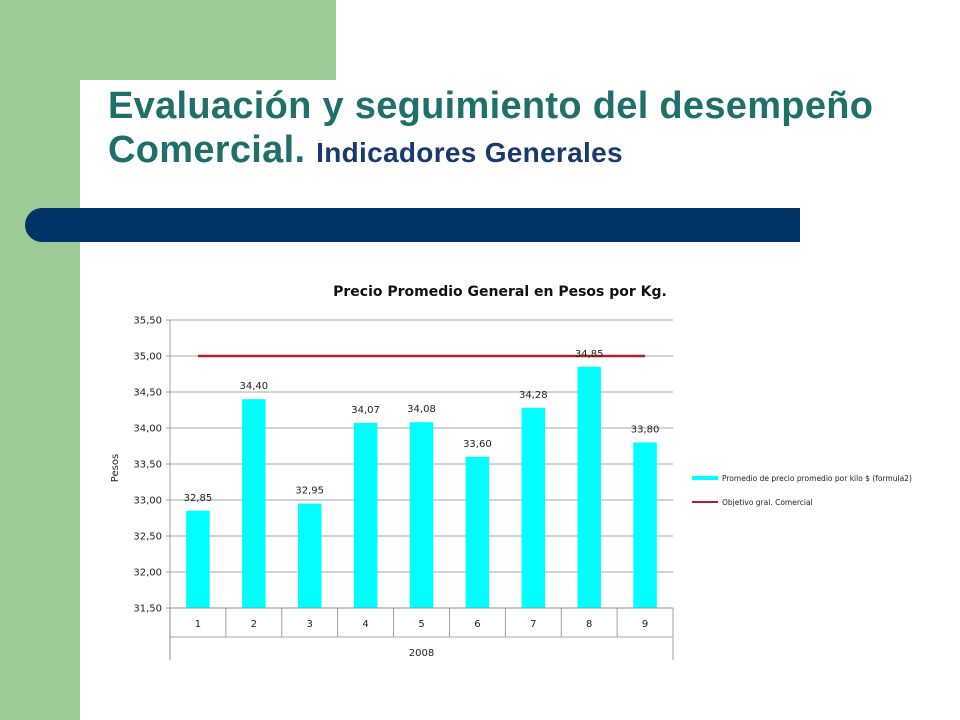 This screenshot has width=960, height=720. What do you see at coordinates (147, 465) in the screenshot?
I see `y-tick-label: 33,50` at bounding box center [147, 465].